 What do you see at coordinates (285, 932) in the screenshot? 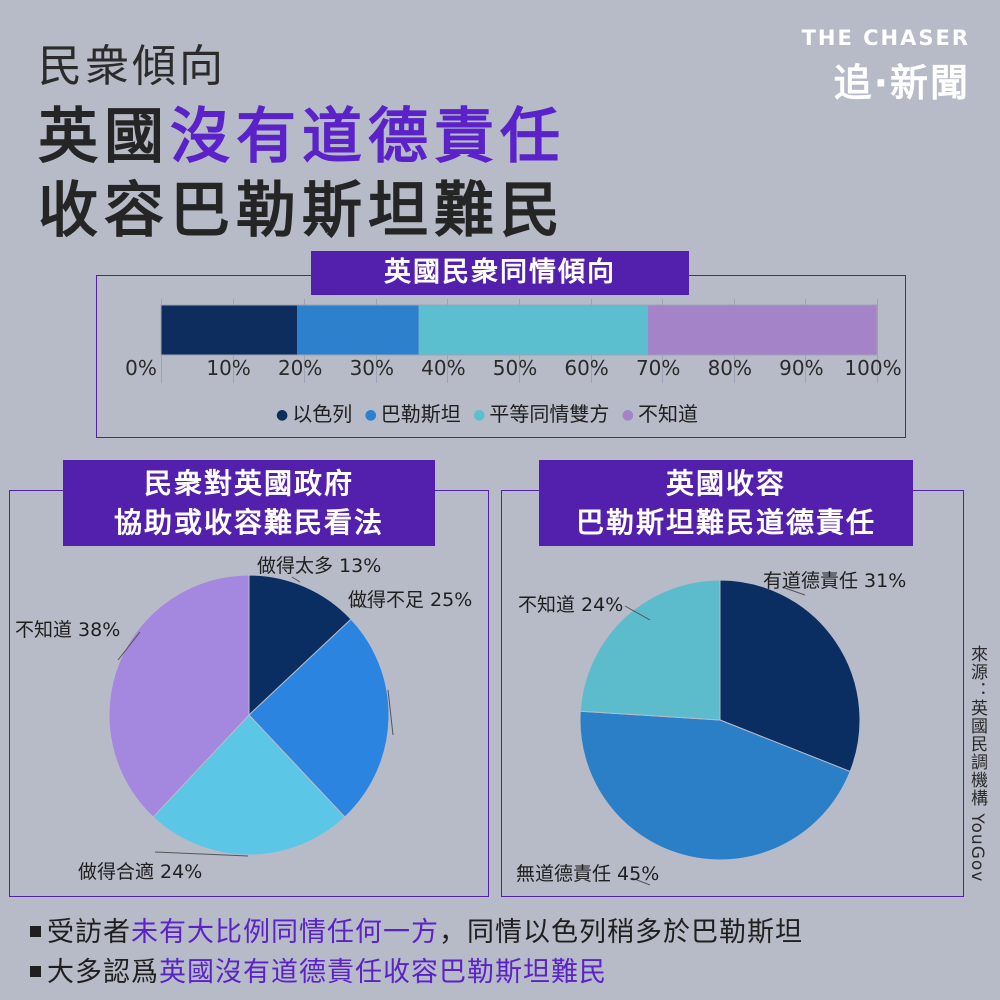
I see `bullet-accent: 未有大比例同情任何一方` at bounding box center [285, 932].